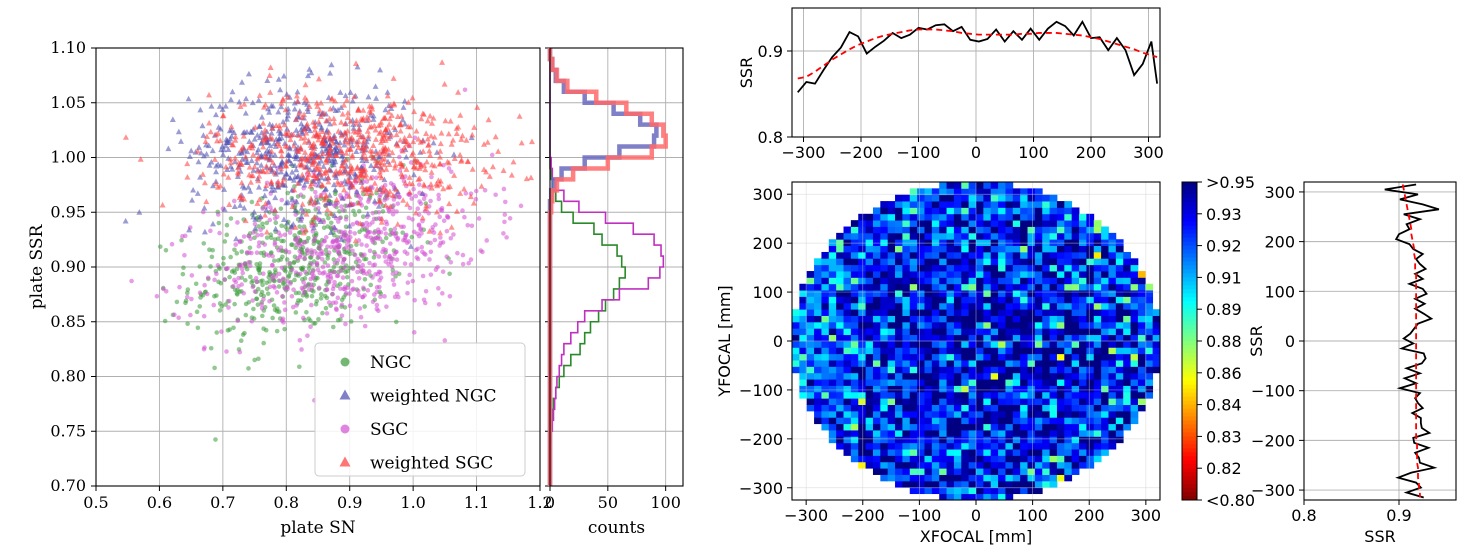  Describe the element at coordinates (1146, 515) in the screenshot. I see `heat-xtick-label: 300` at that location.